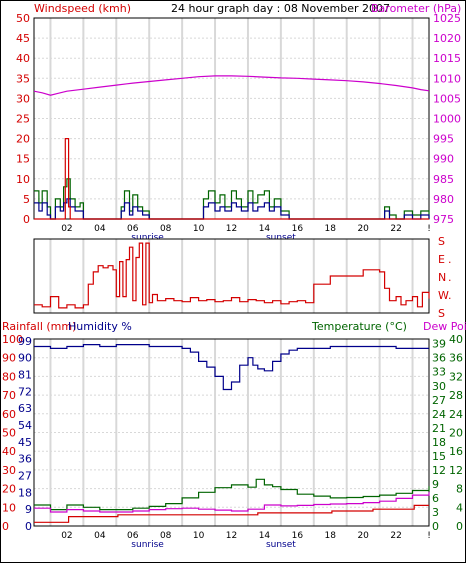 This screenshot has height=568, width=466. What do you see at coordinates (443, 159) in the screenshot?
I see `barometer-tick-label: 990` at bounding box center [443, 159].